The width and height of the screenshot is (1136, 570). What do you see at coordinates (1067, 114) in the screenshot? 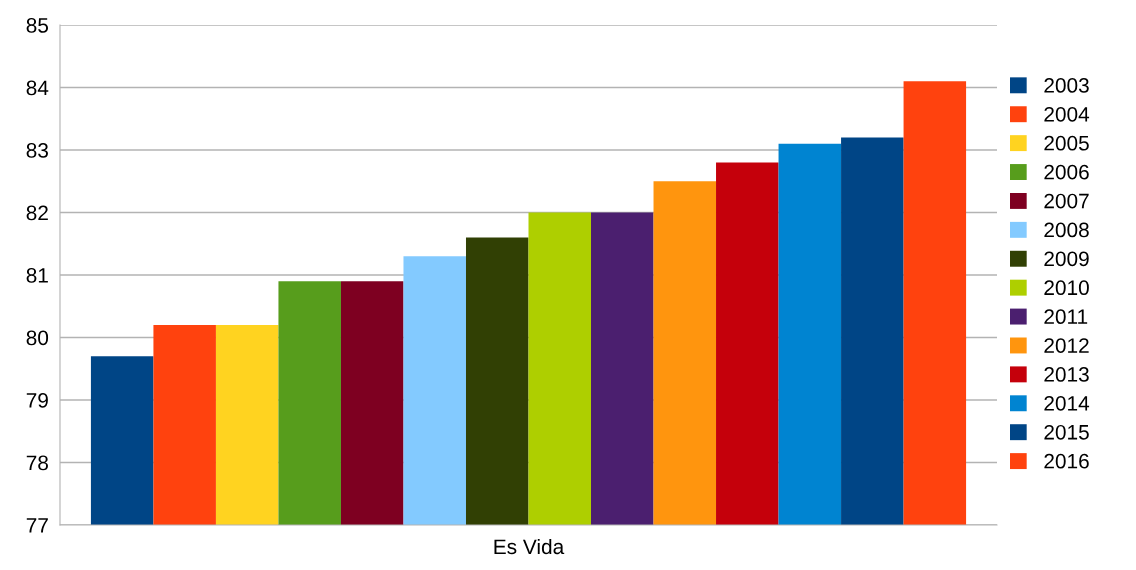
I see `legend-label: 2004` at bounding box center [1067, 114].